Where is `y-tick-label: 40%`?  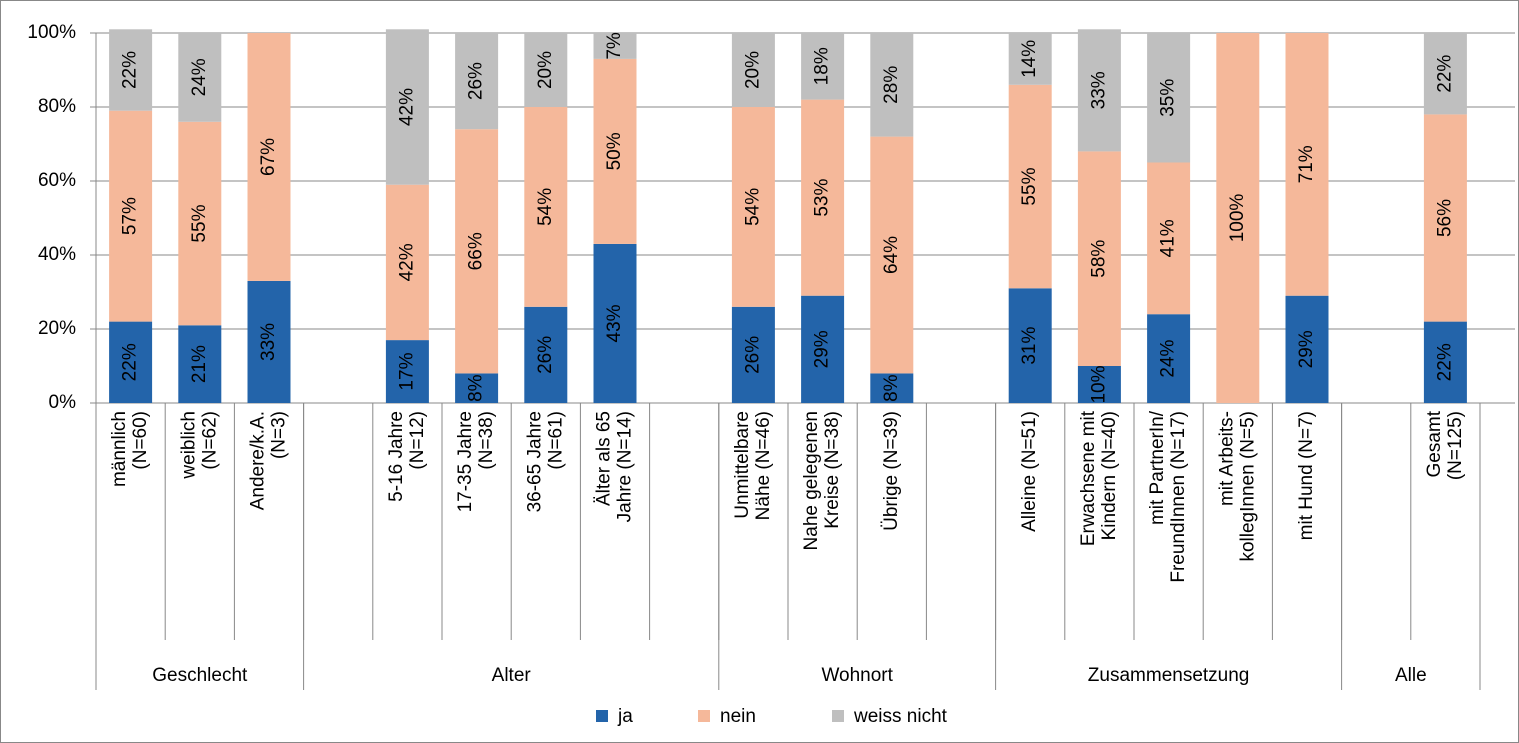 y-tick-label: 40% is located at coordinates (57, 254).